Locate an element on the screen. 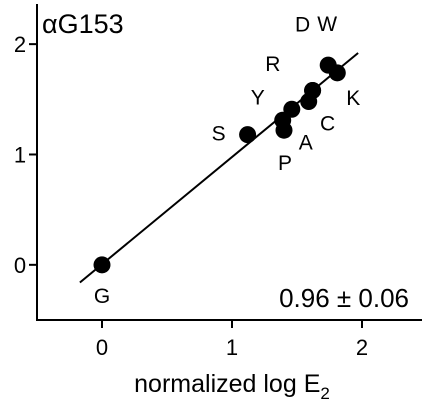 The image size is (427, 413). x-tick-label: 2 is located at coordinates (362, 347).